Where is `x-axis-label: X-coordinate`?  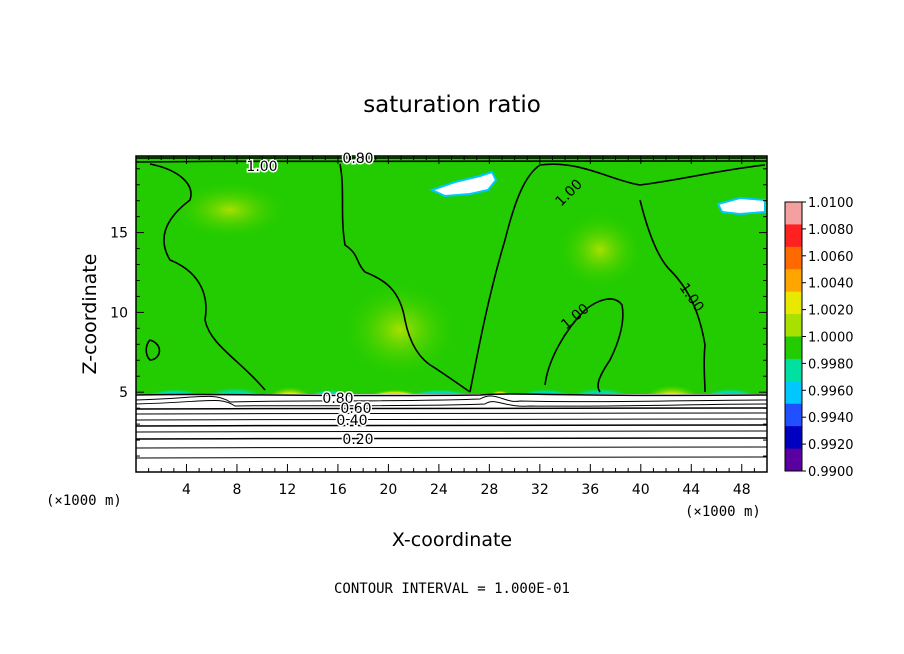 x-axis-label: X-coordinate is located at coordinates (452, 540).